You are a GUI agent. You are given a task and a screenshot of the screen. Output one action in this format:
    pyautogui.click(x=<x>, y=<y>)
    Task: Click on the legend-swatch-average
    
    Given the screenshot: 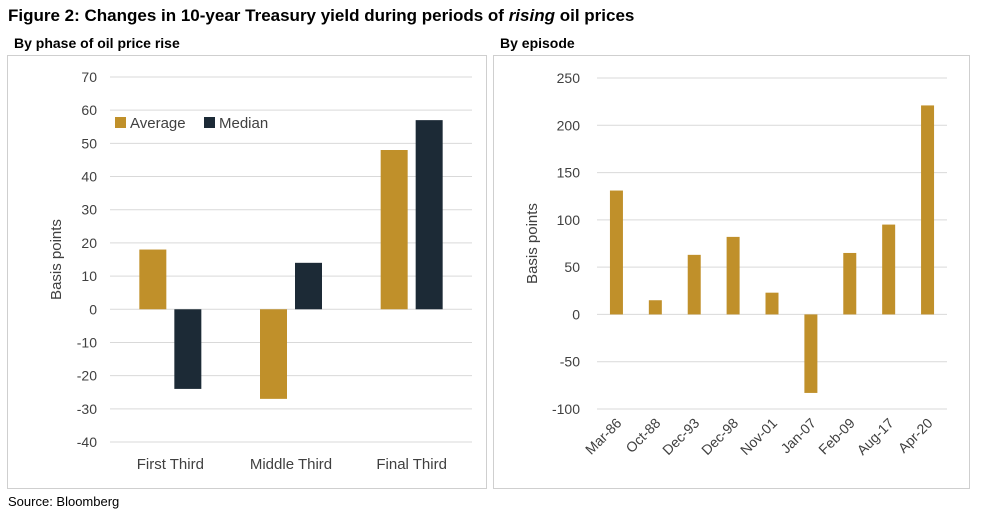 What is the action you would take?
    pyautogui.click(x=120, y=122)
    